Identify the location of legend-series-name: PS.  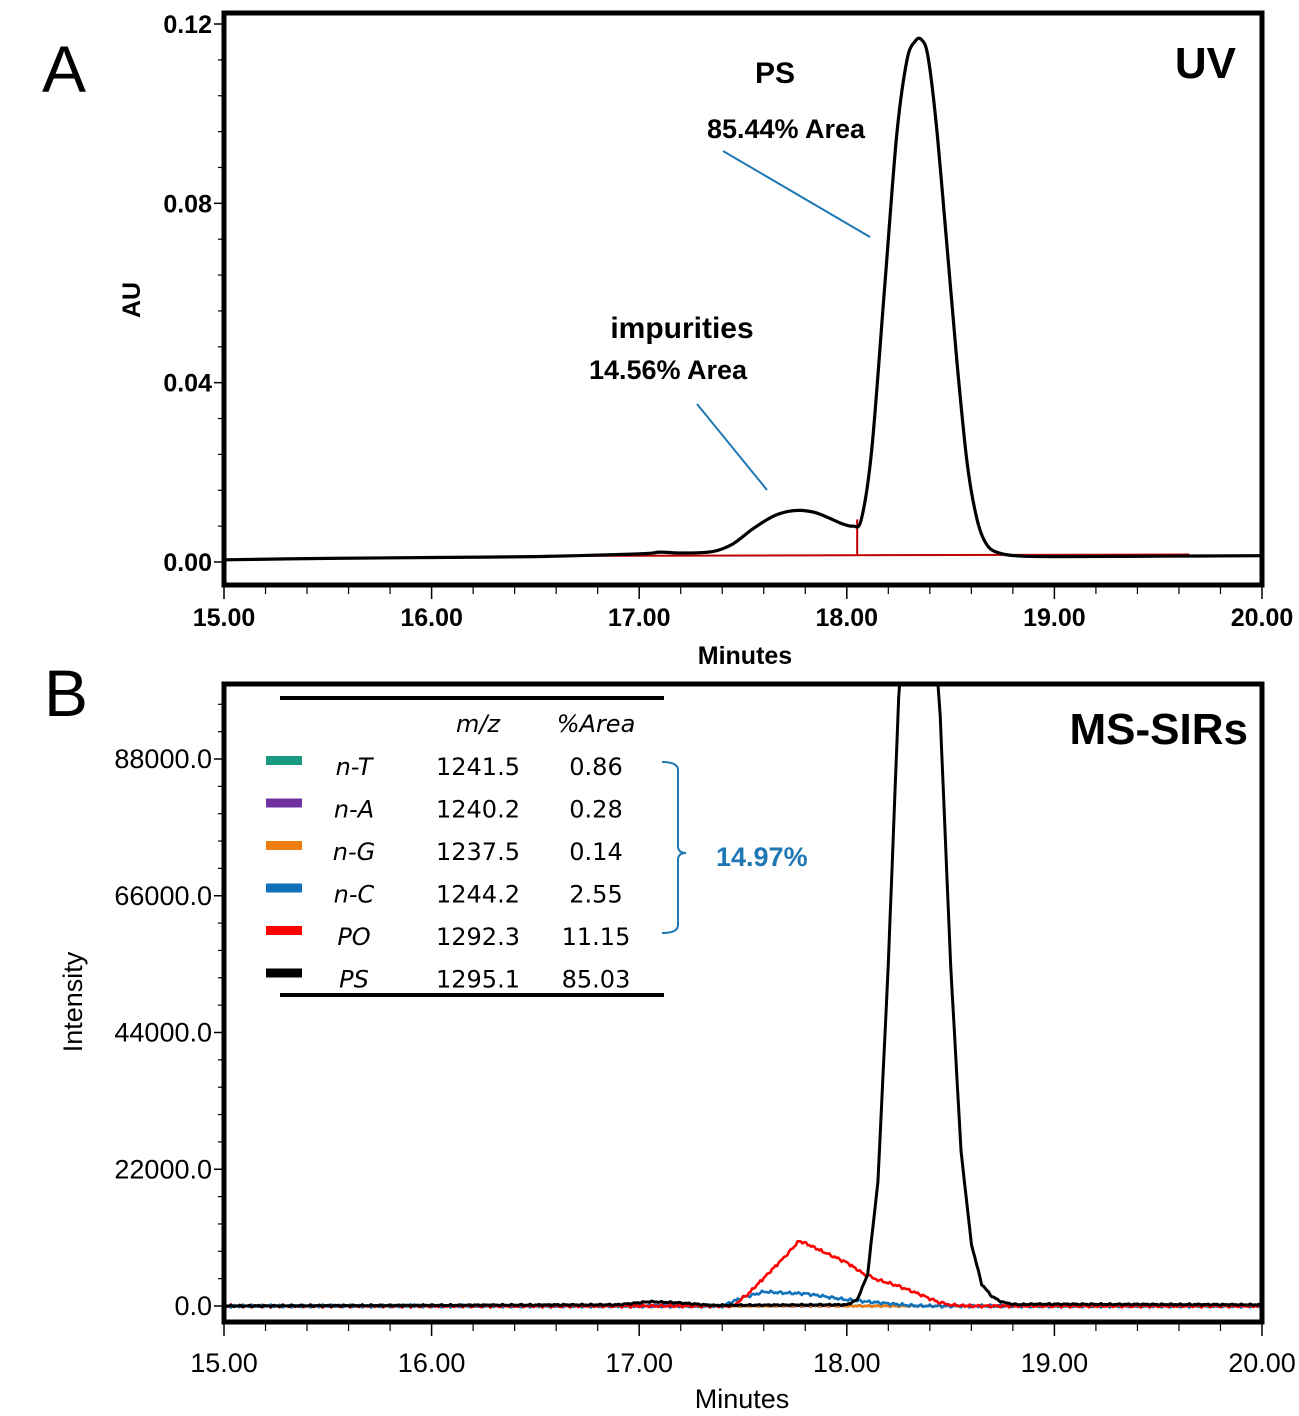
(354, 980).